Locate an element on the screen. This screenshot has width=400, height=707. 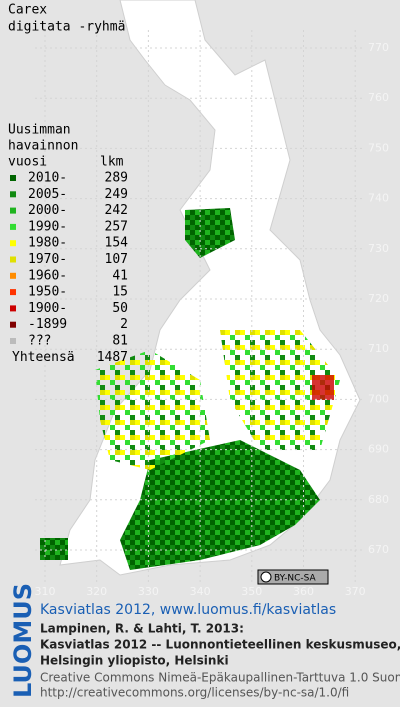
x-coordinate: 350 is located at coordinates (251, 591).